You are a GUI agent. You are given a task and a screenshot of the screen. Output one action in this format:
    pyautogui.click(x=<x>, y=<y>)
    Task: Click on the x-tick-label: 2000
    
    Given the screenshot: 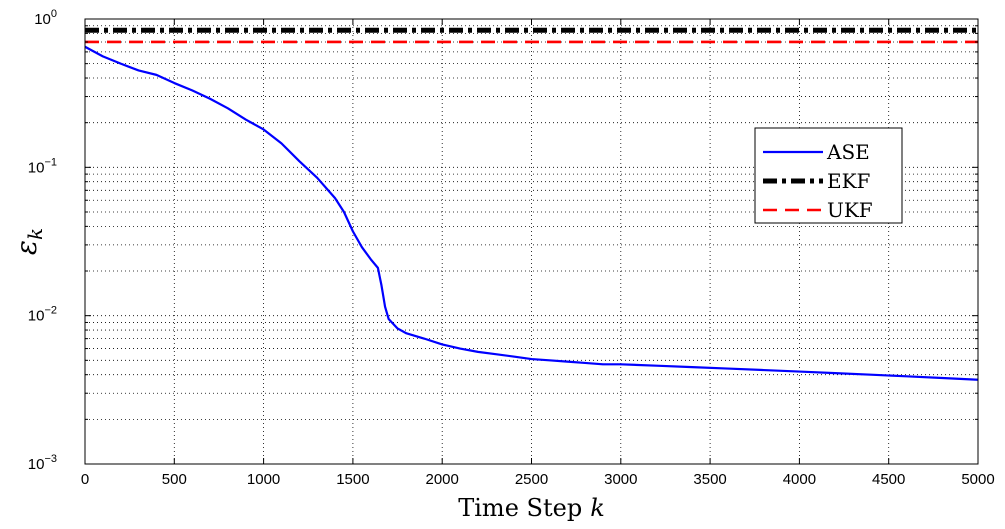 What is the action you would take?
    pyautogui.click(x=442, y=479)
    